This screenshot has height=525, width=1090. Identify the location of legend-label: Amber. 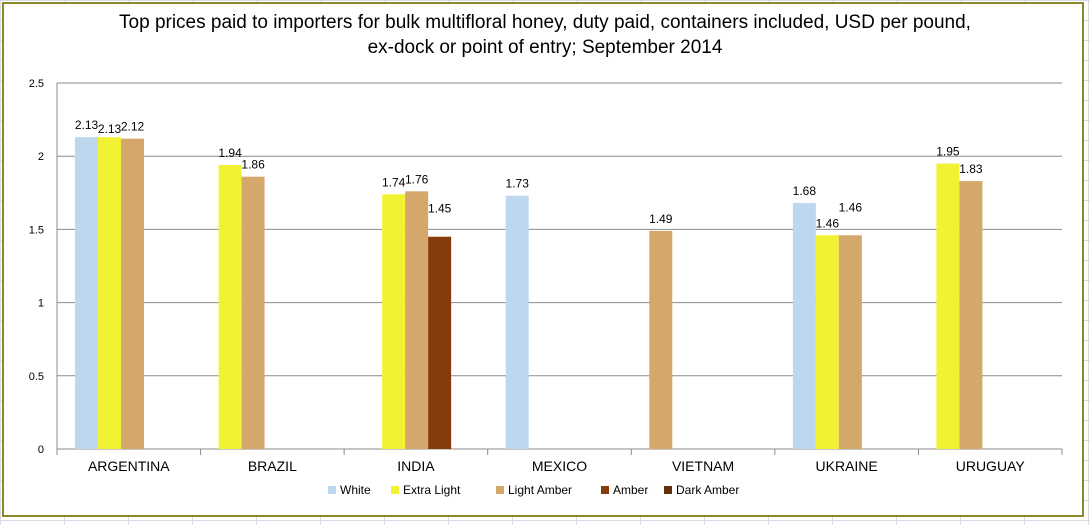
(630, 490).